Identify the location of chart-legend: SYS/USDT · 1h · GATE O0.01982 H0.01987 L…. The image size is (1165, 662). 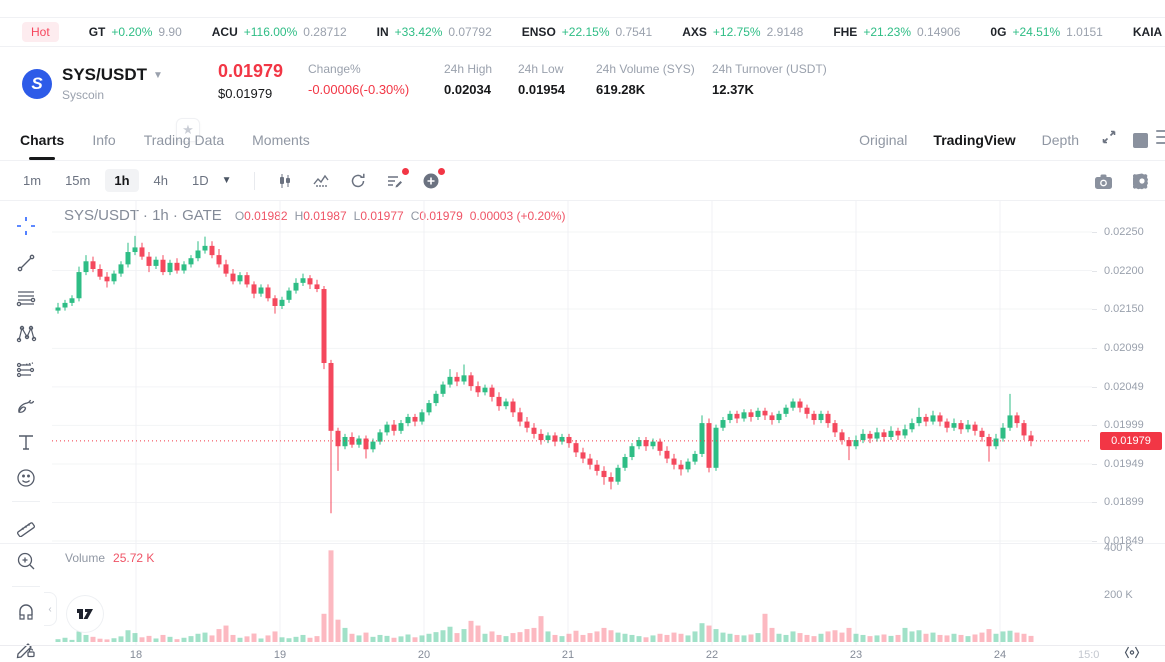
(315, 215).